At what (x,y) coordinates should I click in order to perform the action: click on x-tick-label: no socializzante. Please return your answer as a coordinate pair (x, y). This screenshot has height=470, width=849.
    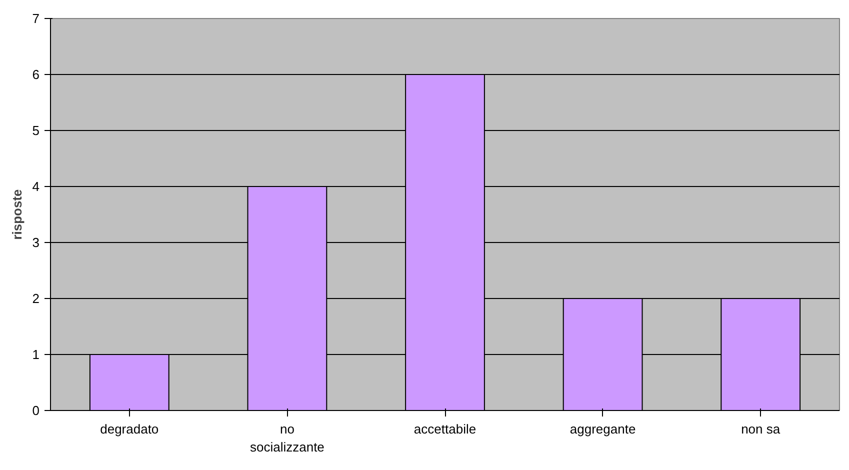
    Looking at the image, I should click on (287, 438).